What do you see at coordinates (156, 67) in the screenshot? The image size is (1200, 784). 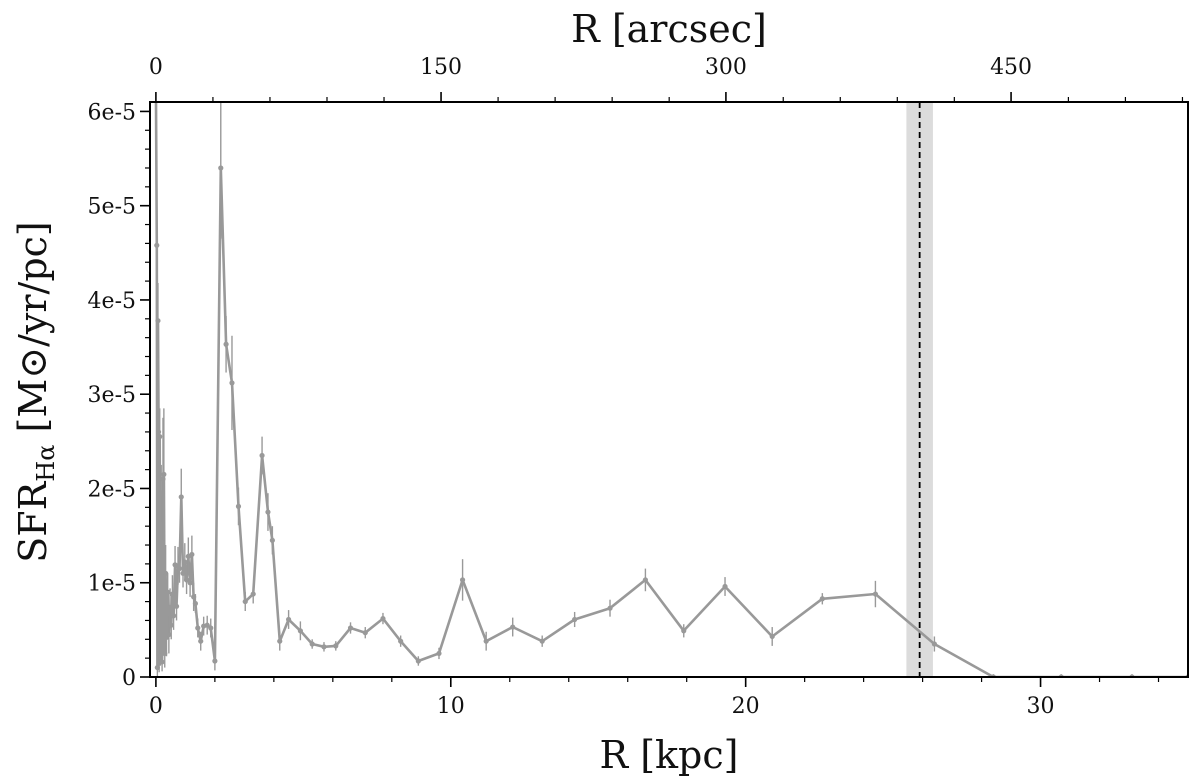 I see `top-x-tick-label: 0` at bounding box center [156, 67].